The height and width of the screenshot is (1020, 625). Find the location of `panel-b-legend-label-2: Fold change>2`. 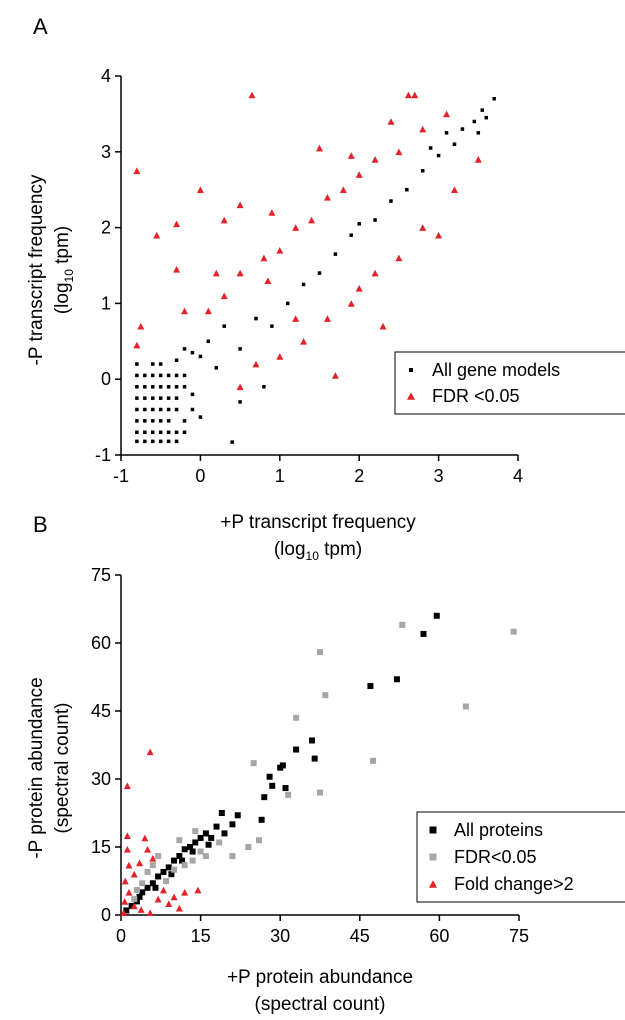

panel-b-legend-label-2: Fold change>2 is located at coordinates (514, 884).